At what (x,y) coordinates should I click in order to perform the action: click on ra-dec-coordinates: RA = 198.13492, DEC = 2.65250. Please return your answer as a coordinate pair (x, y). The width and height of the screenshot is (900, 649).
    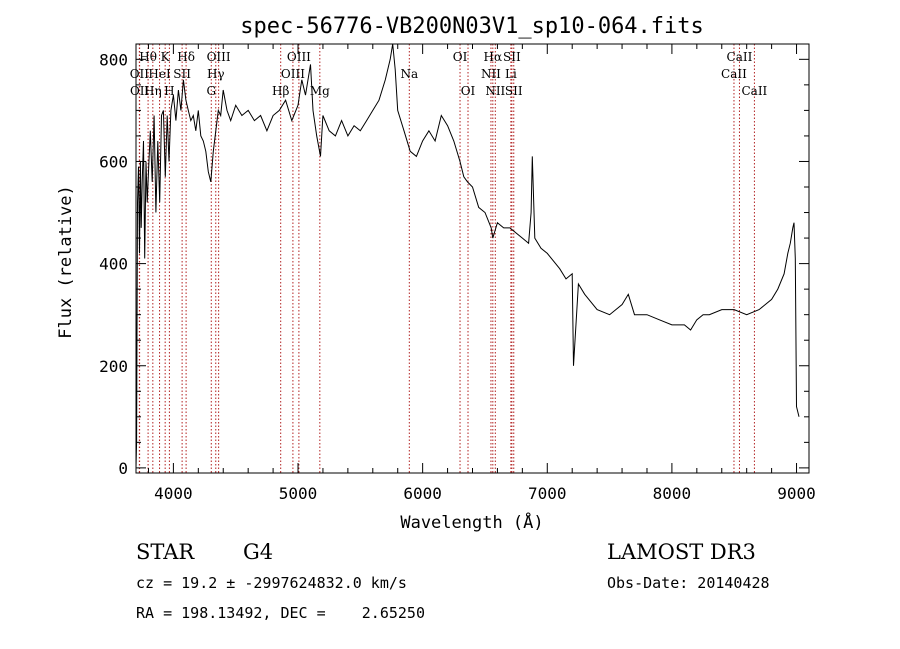
    Looking at the image, I should click on (280, 613).